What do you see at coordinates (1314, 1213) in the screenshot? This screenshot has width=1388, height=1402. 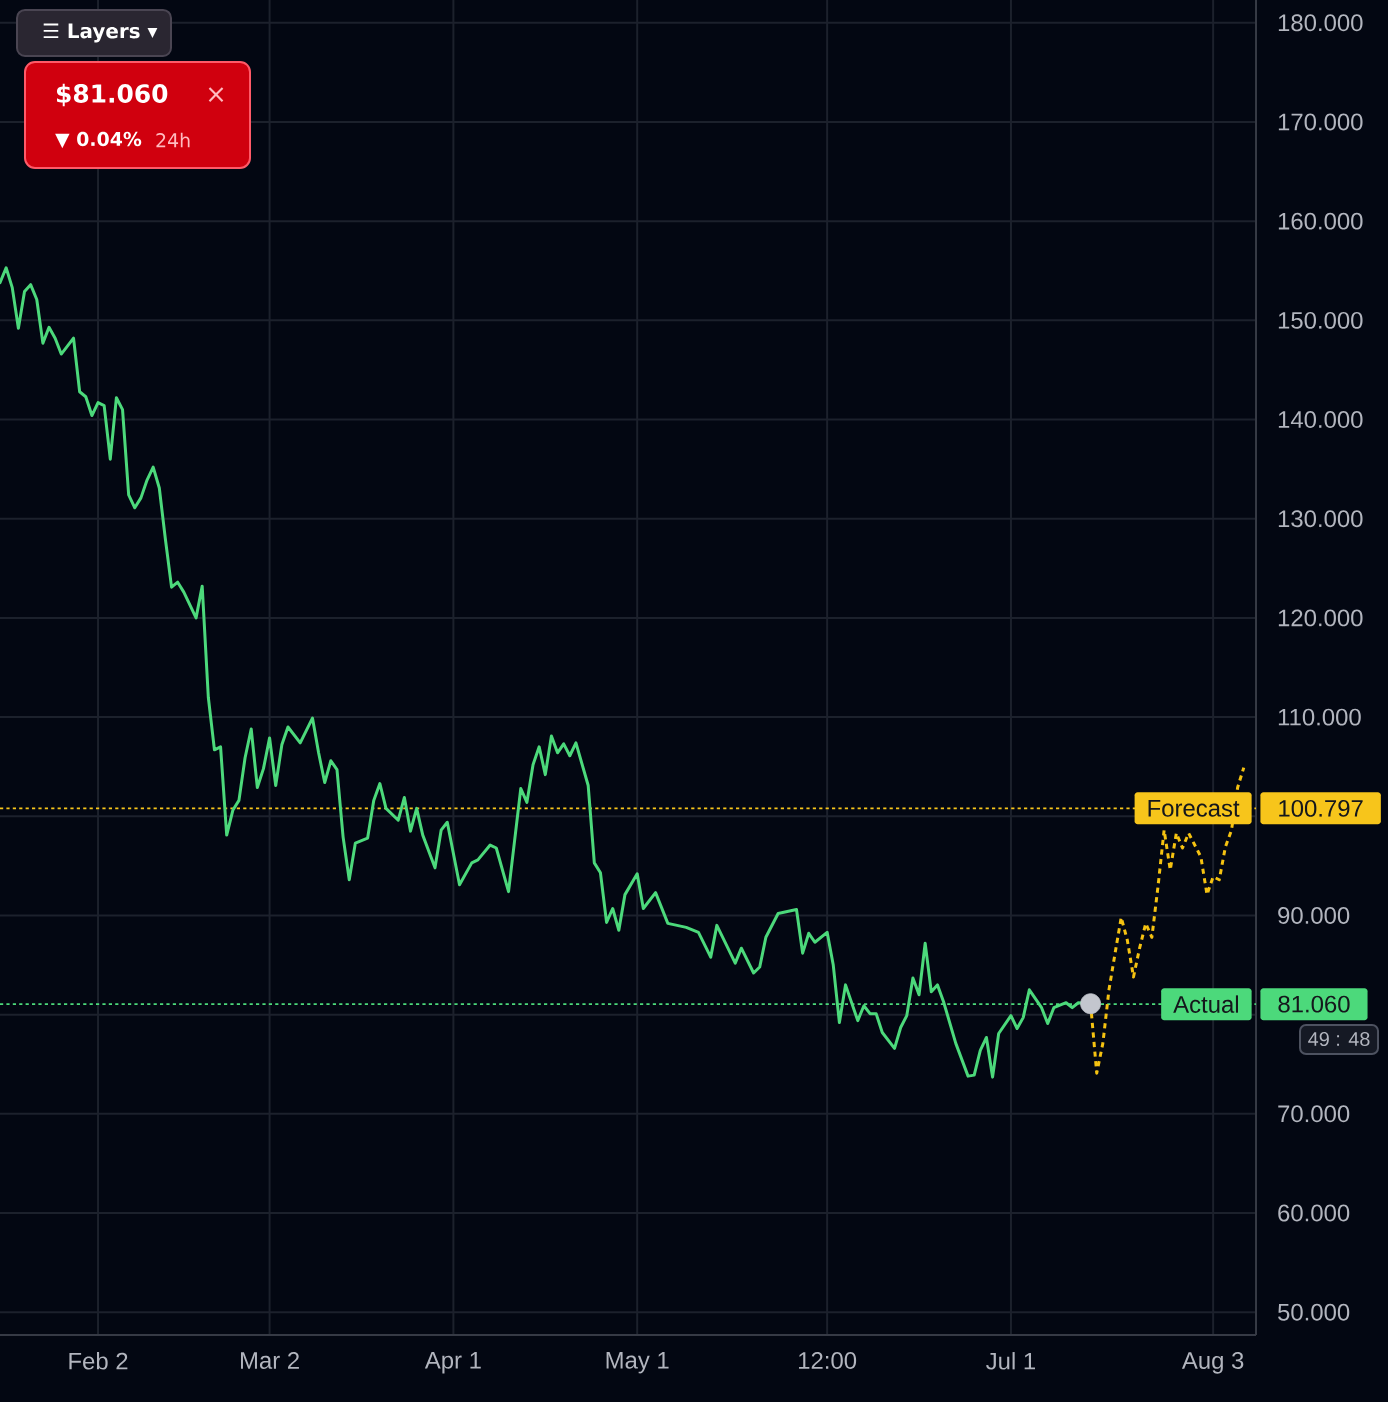 I see `y-tick-label: 60.000` at bounding box center [1314, 1213].